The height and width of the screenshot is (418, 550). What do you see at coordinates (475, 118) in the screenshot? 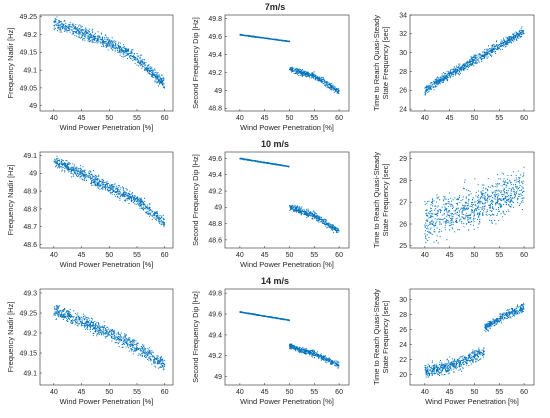
I see `chart-3-xtick-label: 50` at bounding box center [475, 118].